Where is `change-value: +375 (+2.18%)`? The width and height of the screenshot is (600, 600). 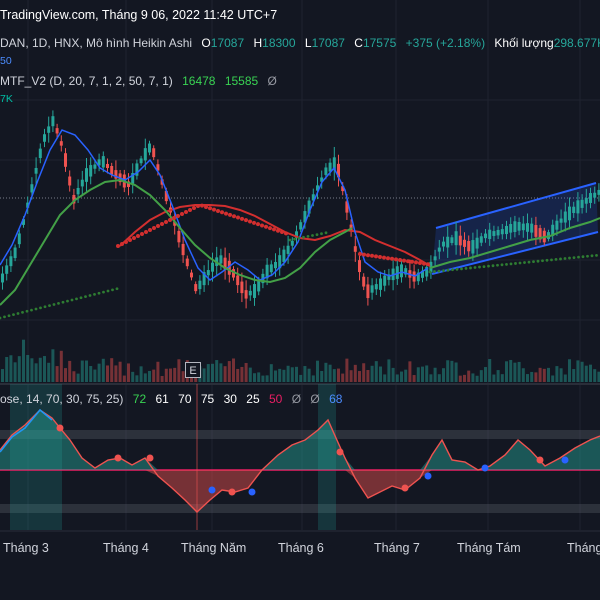
change-value: +375 (+2.18%) is located at coordinates (445, 43).